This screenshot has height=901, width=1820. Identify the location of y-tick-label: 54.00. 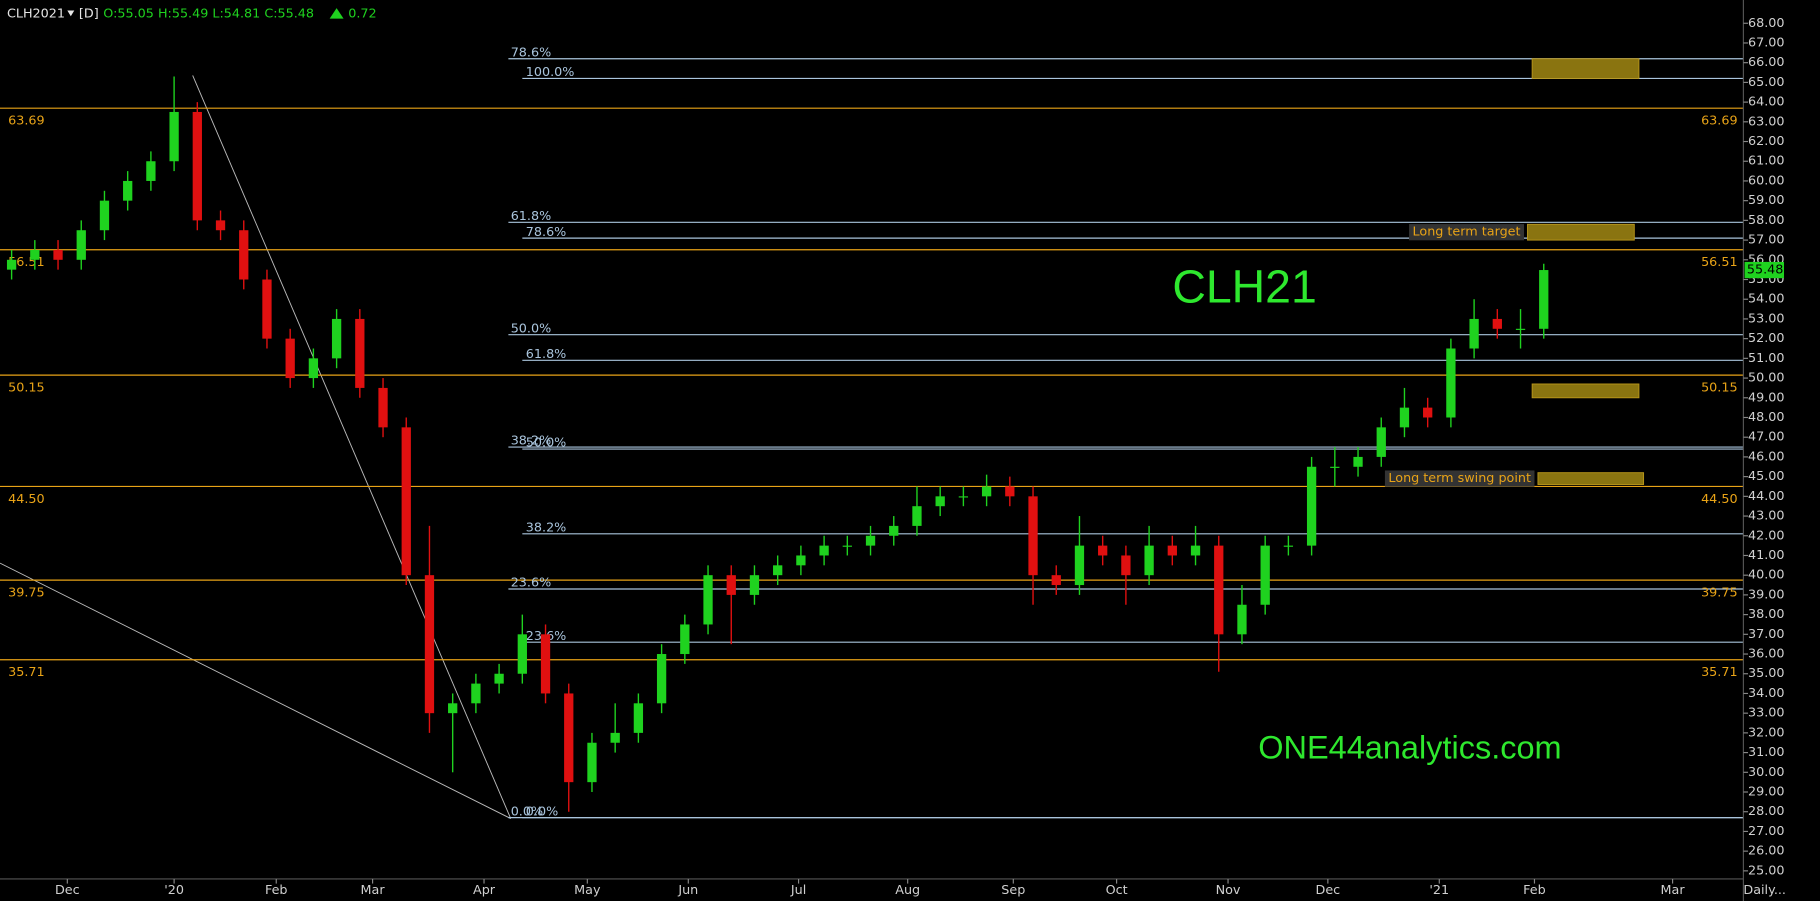
(1766, 299).